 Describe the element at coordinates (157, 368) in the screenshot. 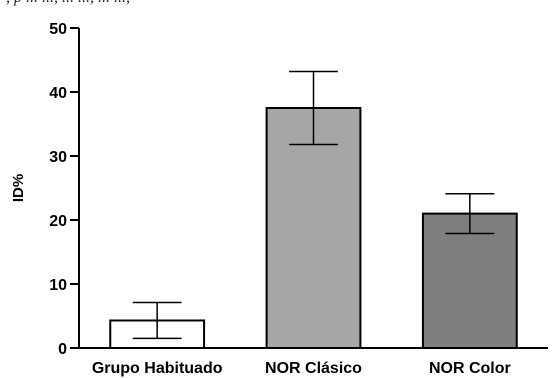

I see `x-category-label: Grupo Habituado` at that location.